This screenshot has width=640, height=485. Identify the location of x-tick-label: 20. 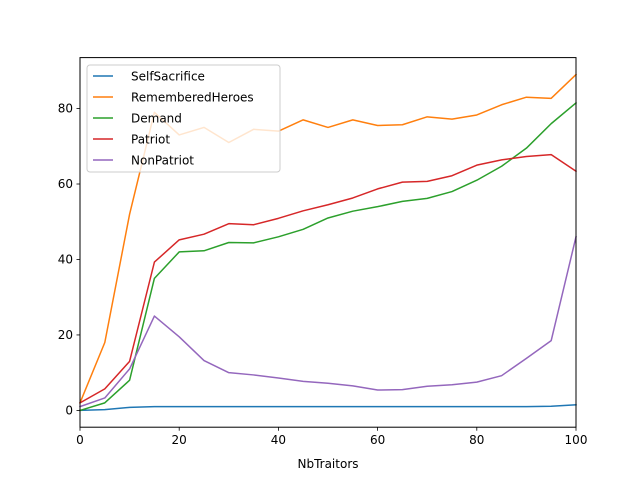
(179, 440).